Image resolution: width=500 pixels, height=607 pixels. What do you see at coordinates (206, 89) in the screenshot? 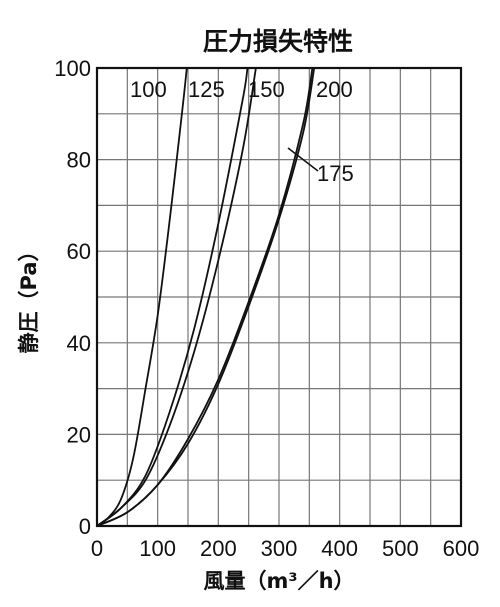
I see `series-label-125: 125` at bounding box center [206, 89].